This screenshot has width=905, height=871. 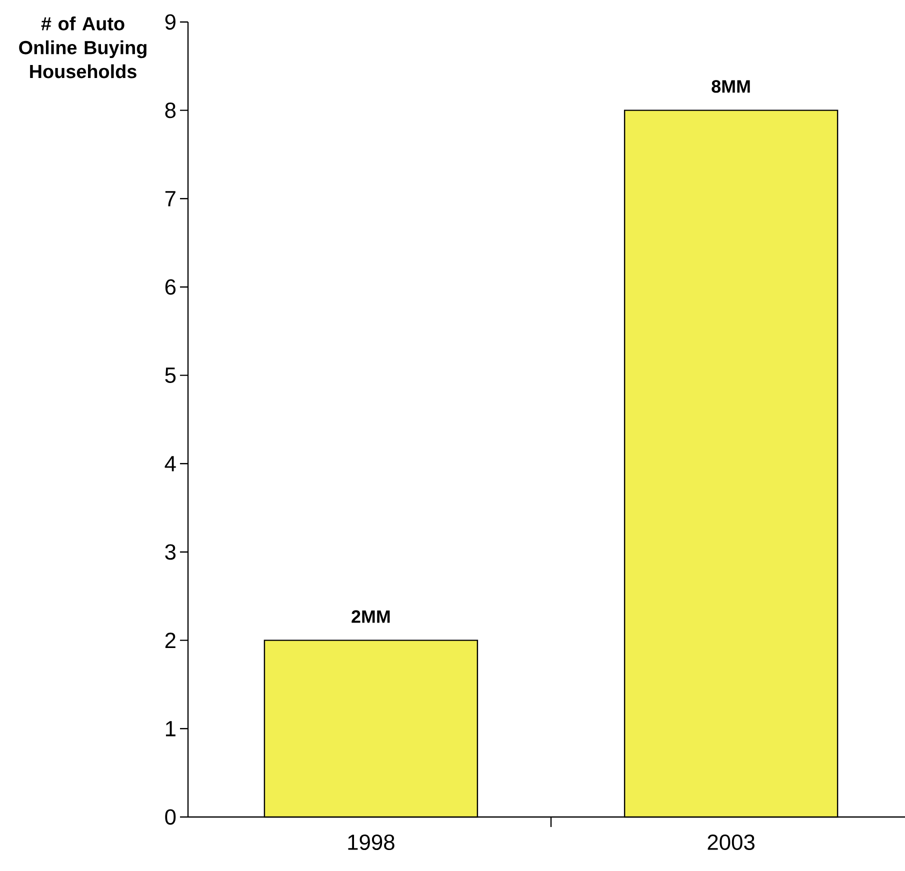 I want to click on data-label: 8MM, so click(x=731, y=86).